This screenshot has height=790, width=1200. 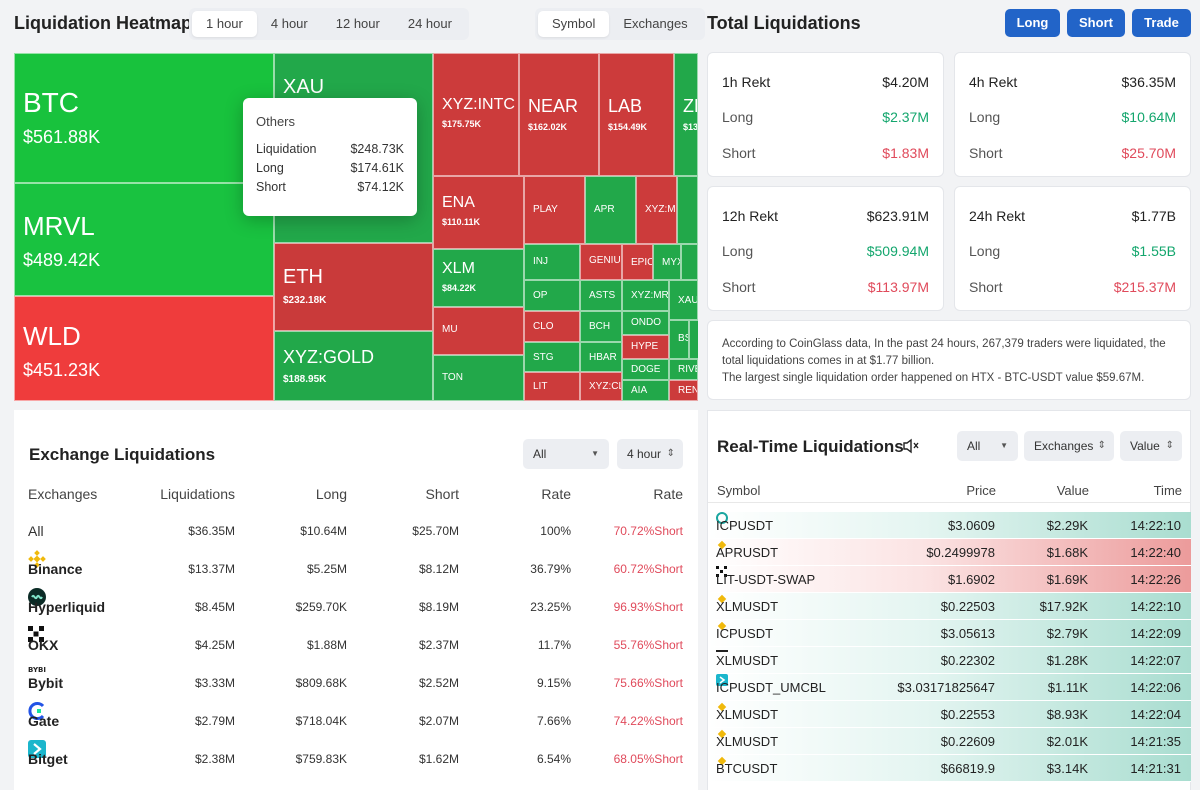 What do you see at coordinates (949, 606) in the screenshot?
I see `realtime-row: XLMUSDT $0.22503 $17.92K 14:22:10` at bounding box center [949, 606].